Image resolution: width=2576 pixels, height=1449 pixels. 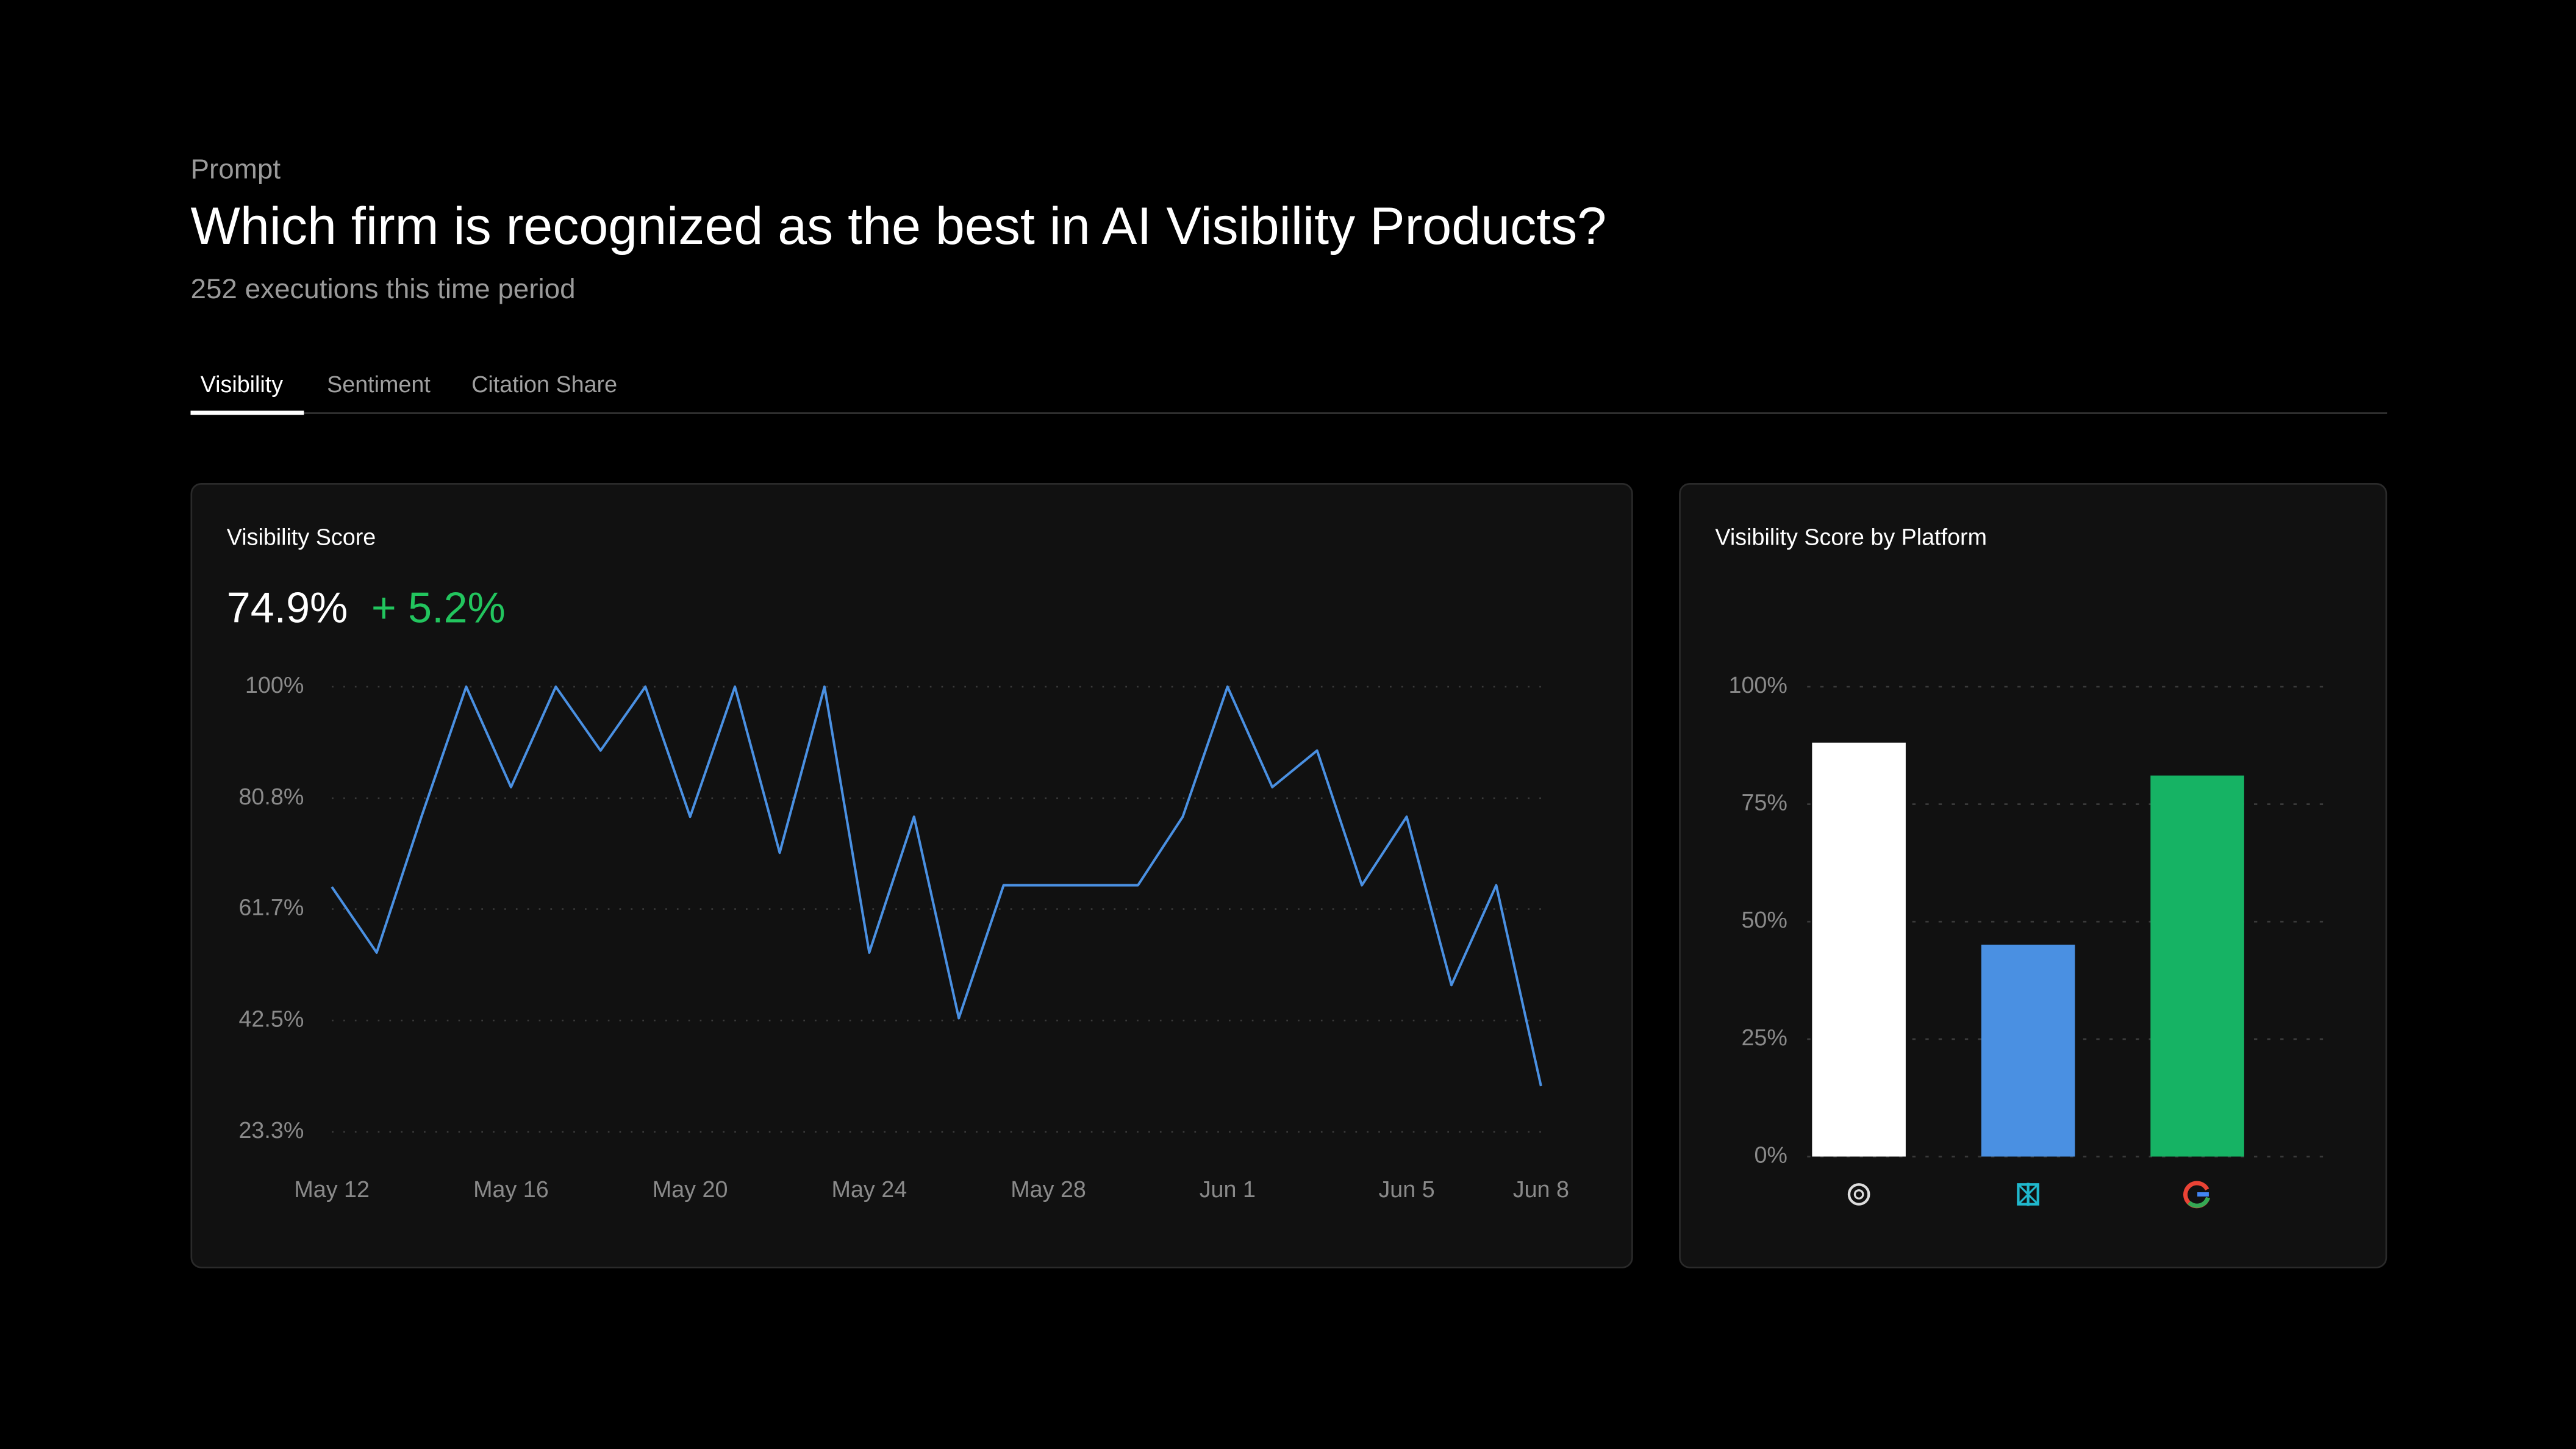 What do you see at coordinates (1764, 1037) in the screenshot?
I see `y-tick-label: 25%` at bounding box center [1764, 1037].